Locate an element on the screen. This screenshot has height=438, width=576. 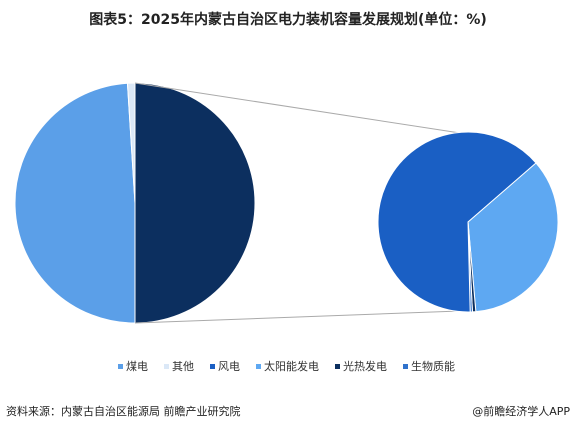
legend-label: 太阳能发电 is located at coordinates (291, 366).